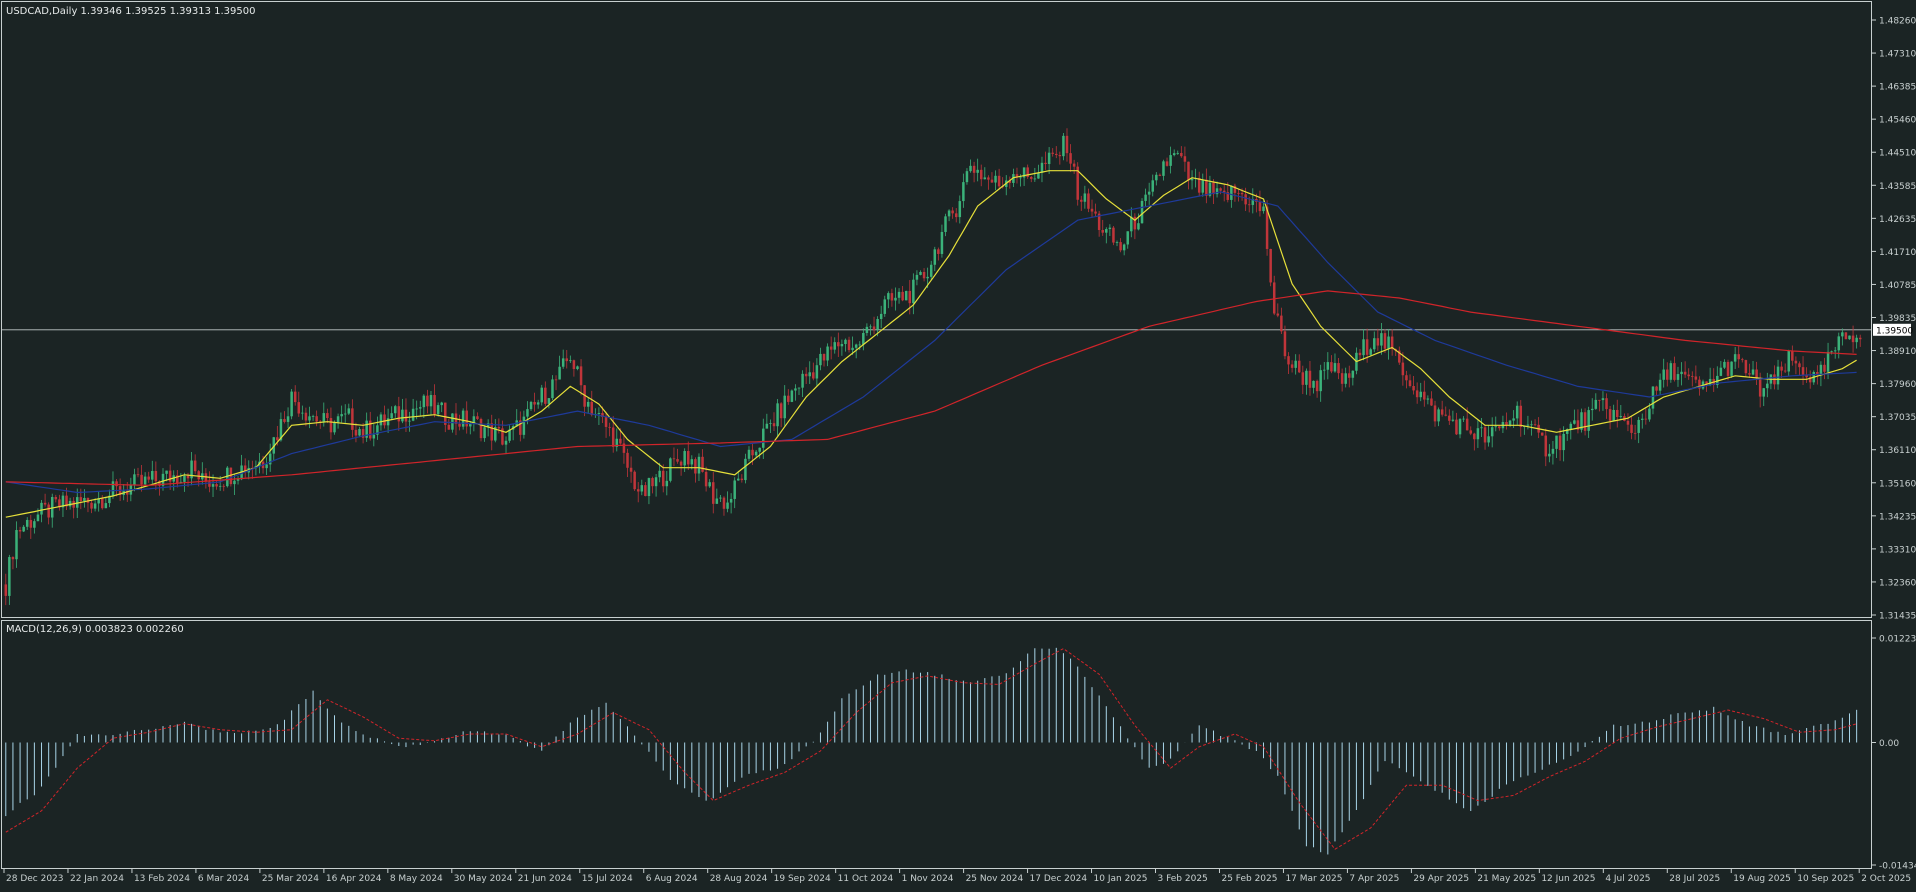 The width and height of the screenshot is (1916, 892). I want to click on price-axis-label: 1.48260, so click(1897, 22).